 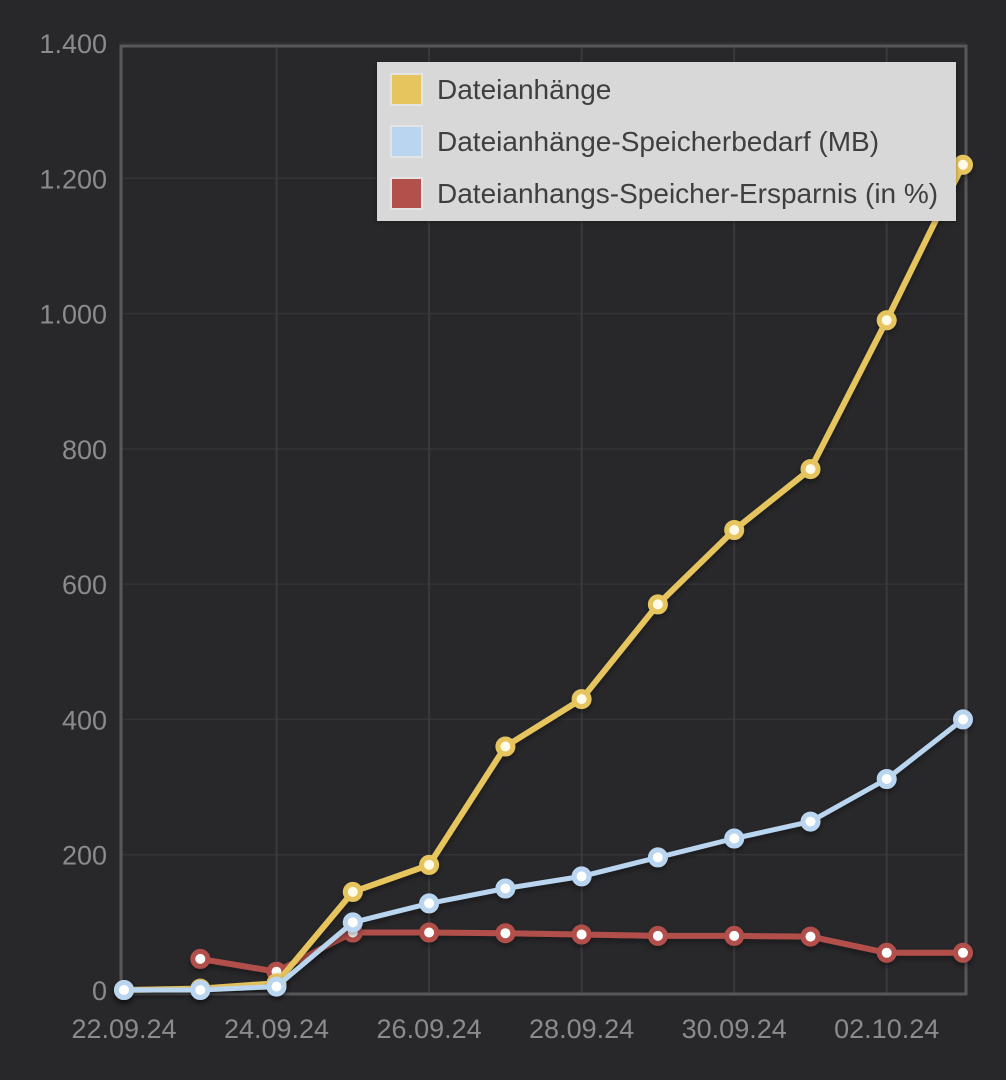 What do you see at coordinates (524, 89) in the screenshot?
I see `legend-label: Dateianhänge` at bounding box center [524, 89].